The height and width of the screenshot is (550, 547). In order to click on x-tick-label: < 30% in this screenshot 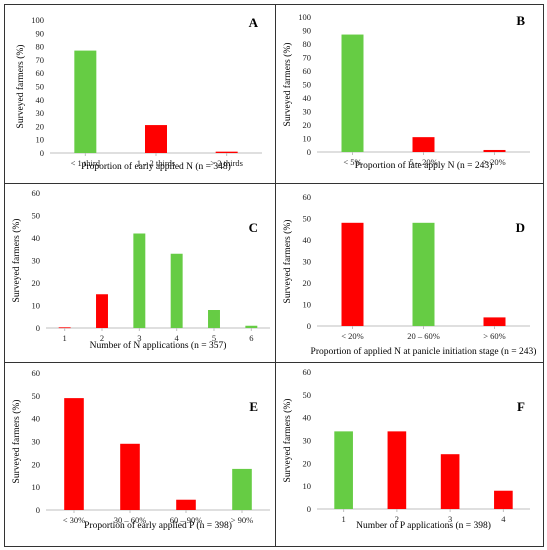, I will do `click(74, 520)`.